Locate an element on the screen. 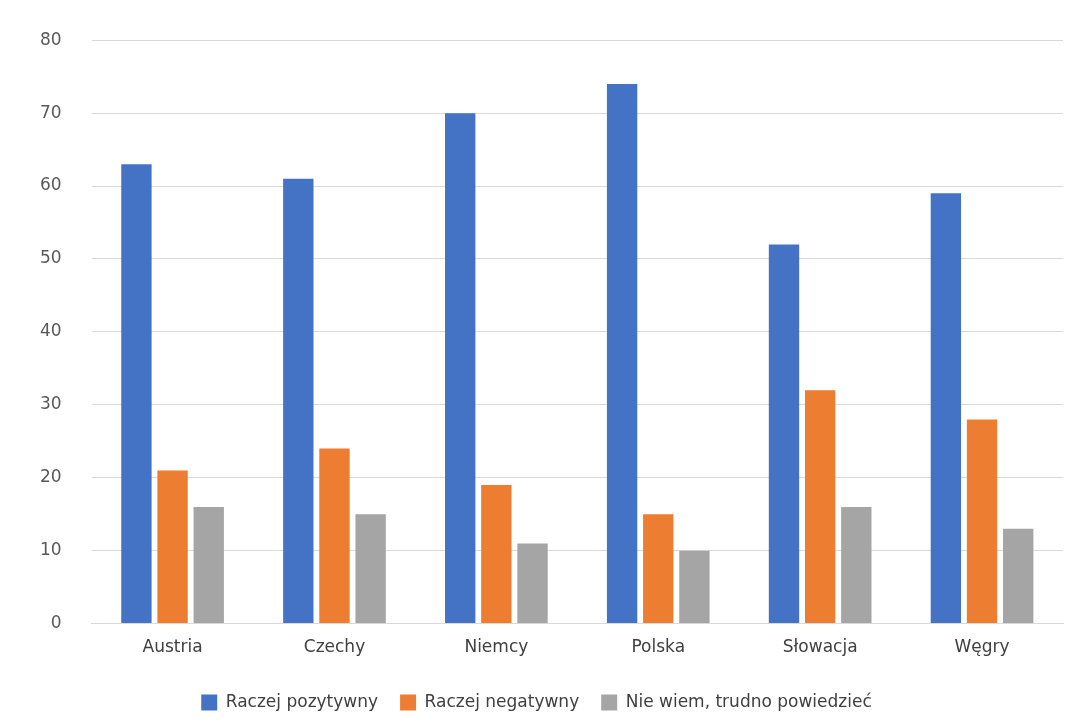 Image resolution: width=1083 pixels, height=726 pixels. y-tick-label: 30 is located at coordinates (50, 403).